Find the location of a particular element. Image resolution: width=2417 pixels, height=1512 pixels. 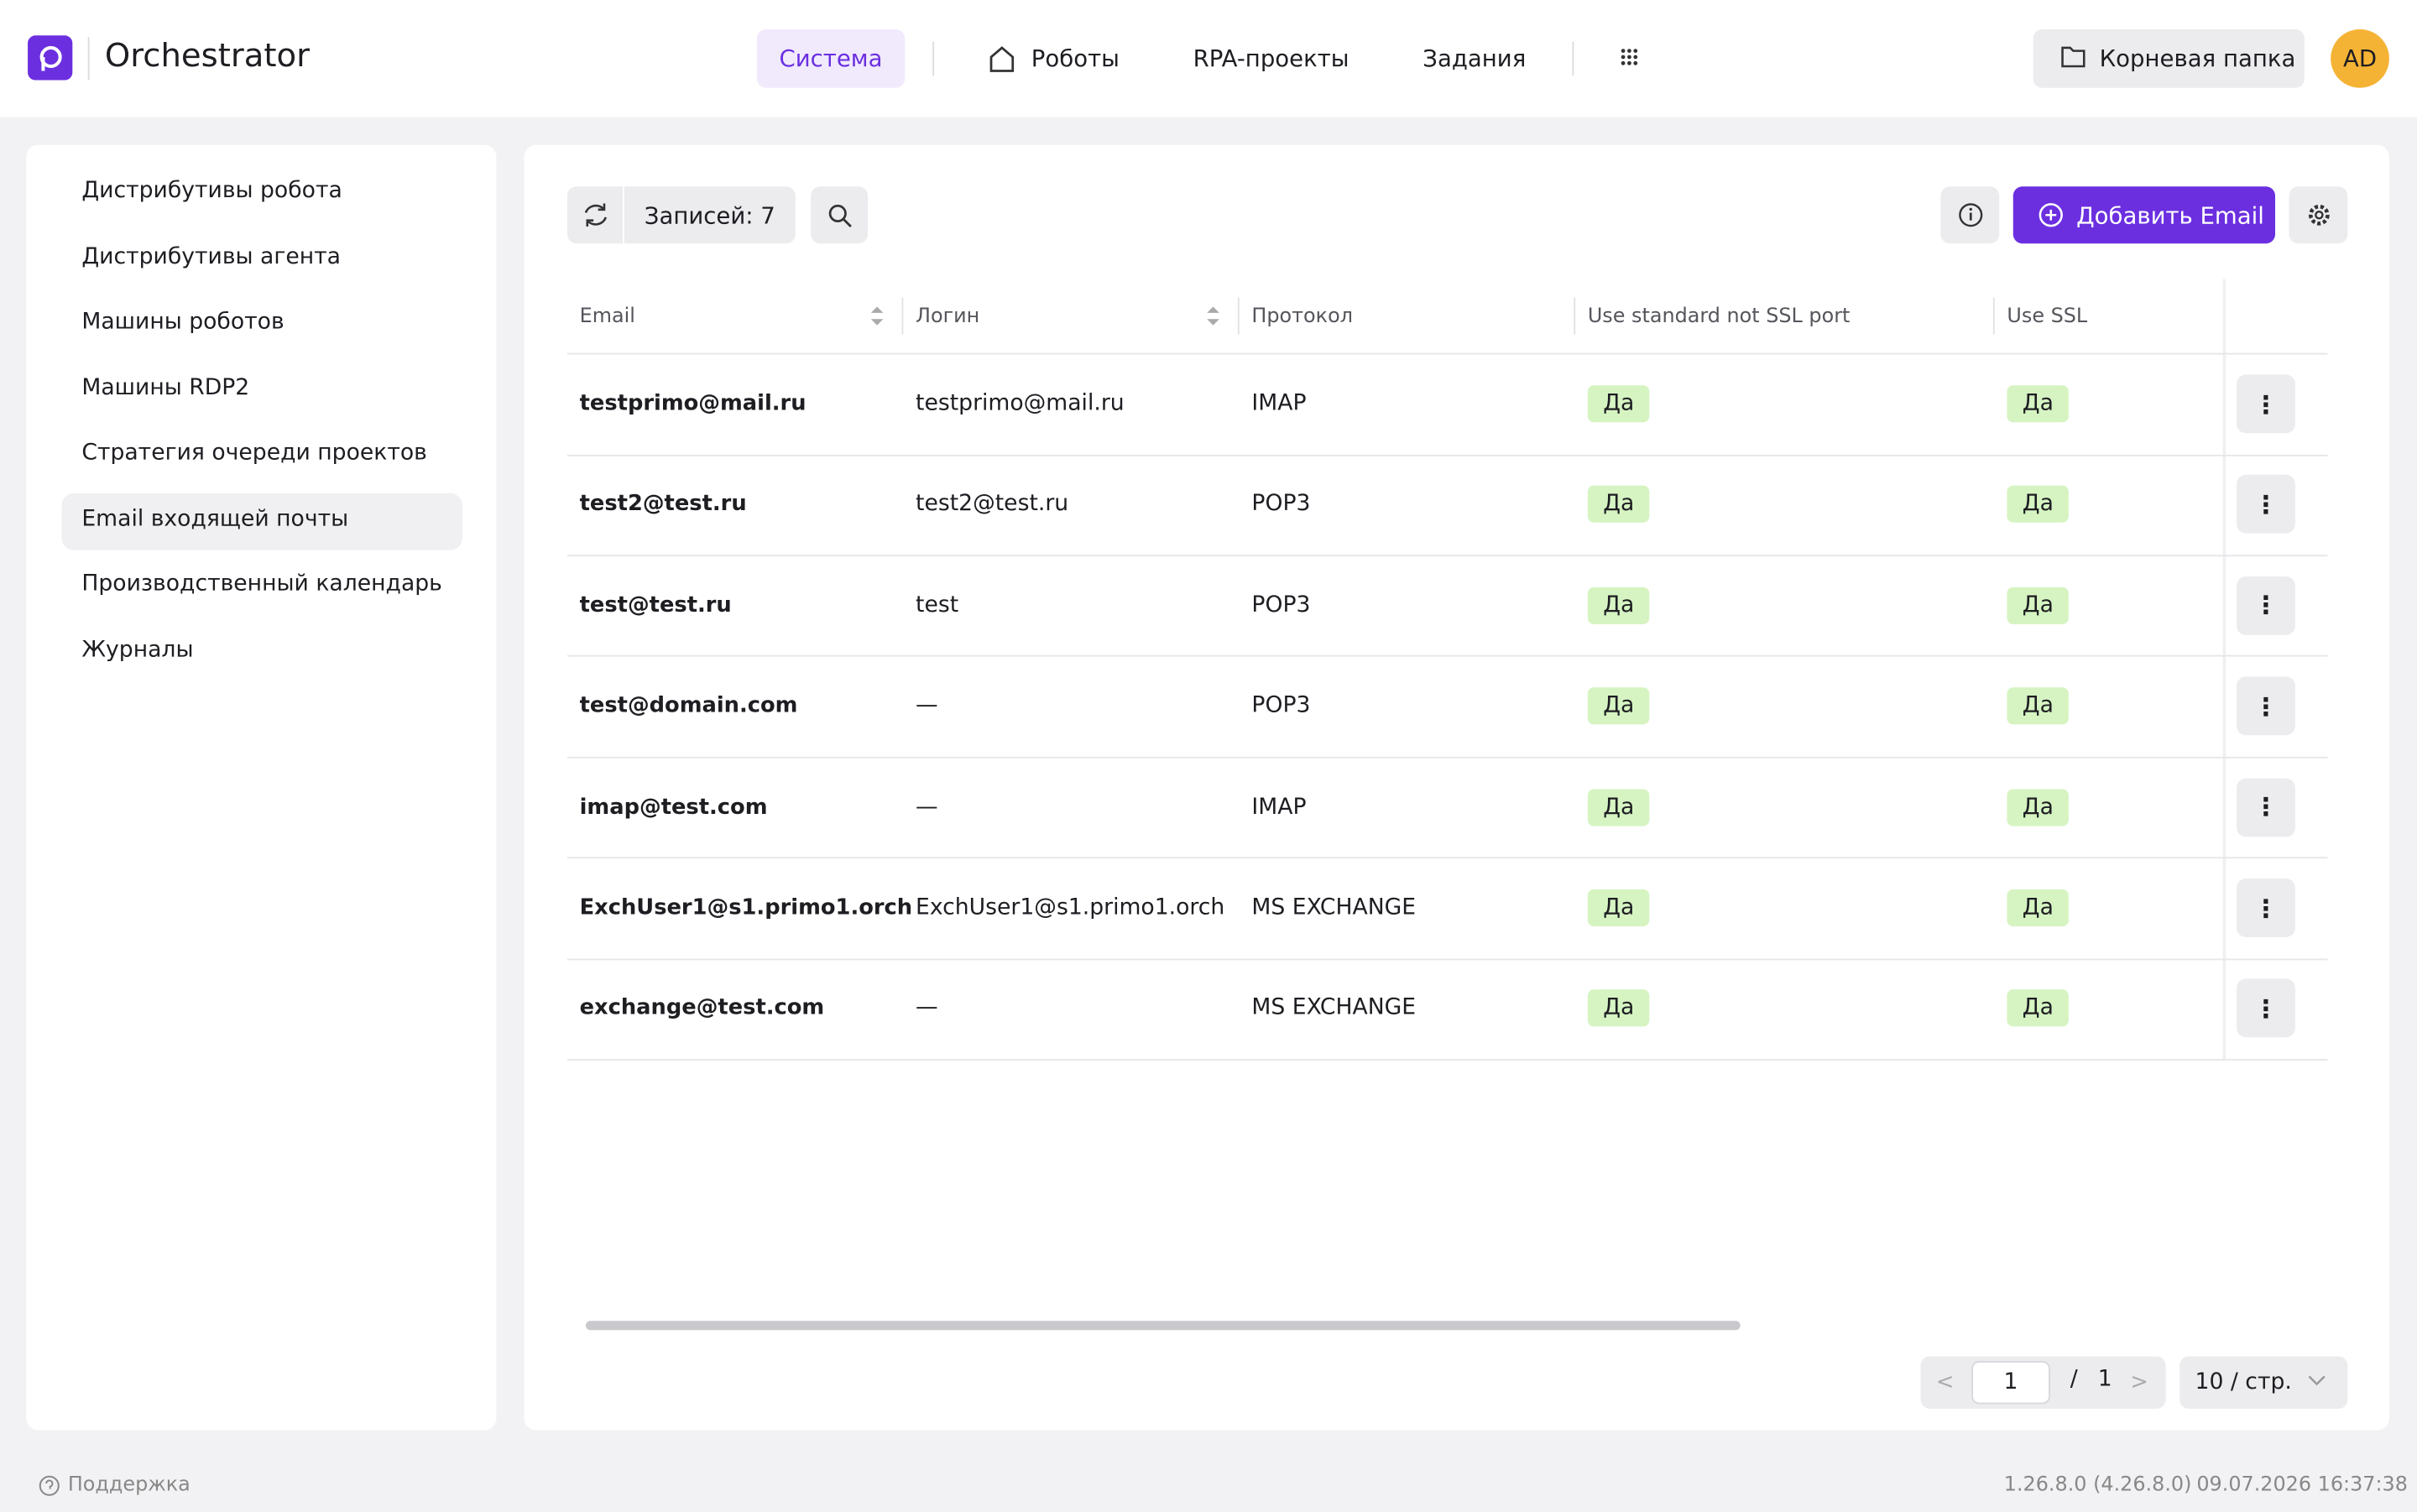

settings-button is located at coordinates (2318, 215).